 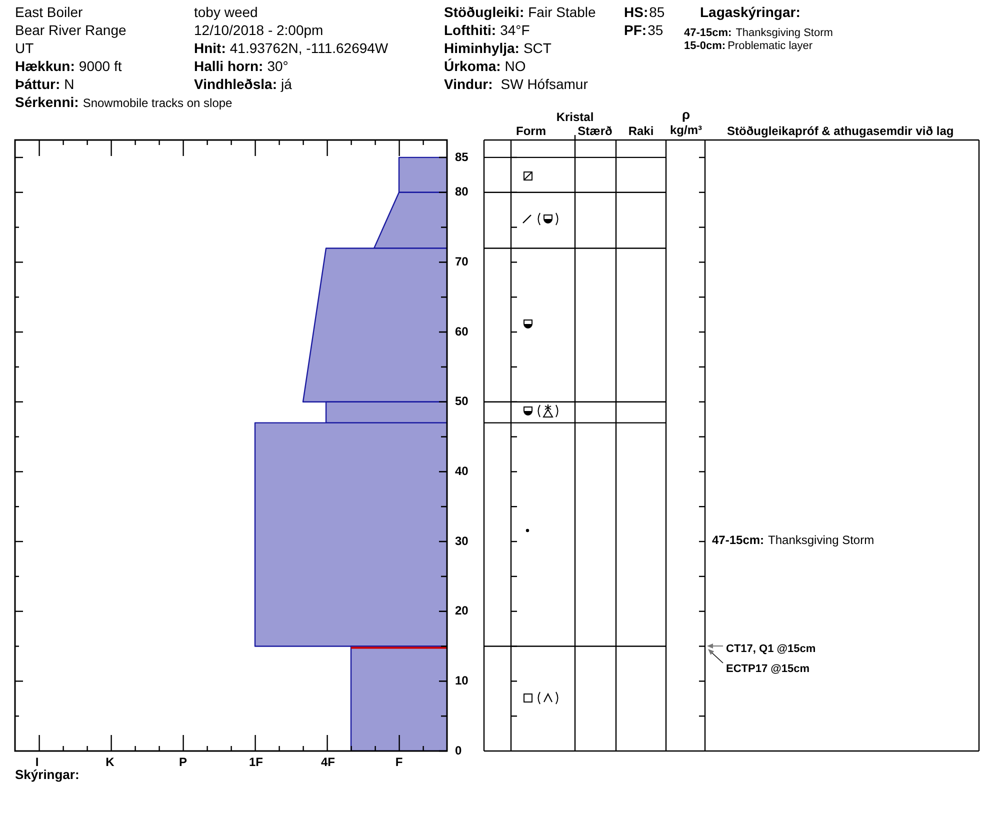 I want to click on text: Stöðugleiki:, so click(x=484, y=12).